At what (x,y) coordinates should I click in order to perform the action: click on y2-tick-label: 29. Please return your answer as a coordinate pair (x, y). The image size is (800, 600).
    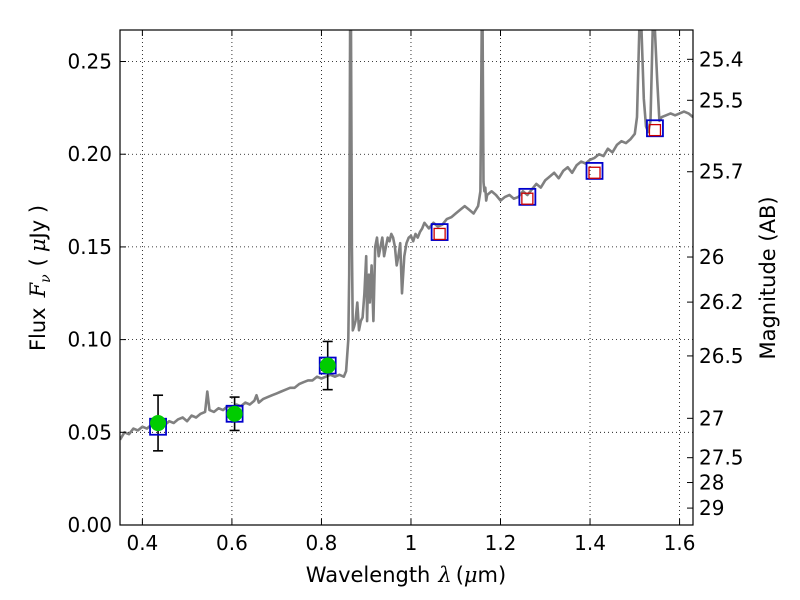
    Looking at the image, I should click on (711, 508).